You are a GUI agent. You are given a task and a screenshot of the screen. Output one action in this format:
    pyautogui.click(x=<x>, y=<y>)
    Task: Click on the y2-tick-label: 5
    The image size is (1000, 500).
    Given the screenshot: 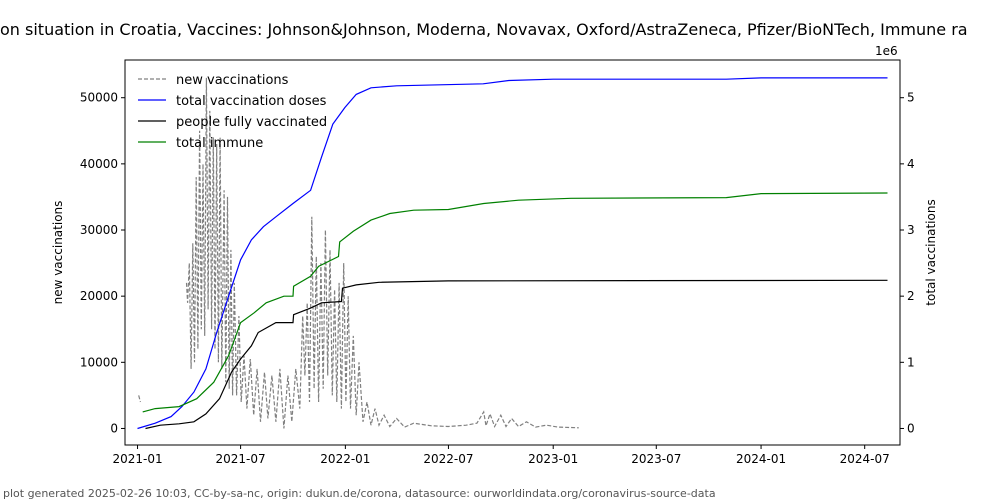 What is the action you would take?
    pyautogui.click(x=911, y=98)
    